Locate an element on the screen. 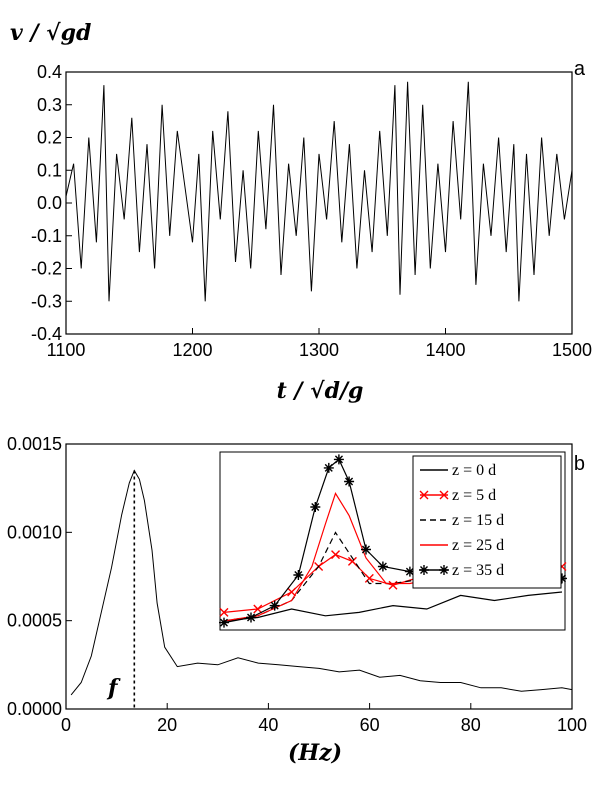 Image resolution: width=598 pixels, height=798 pixels. panel-a-ytick-label: 0.2 is located at coordinates (49, 138).